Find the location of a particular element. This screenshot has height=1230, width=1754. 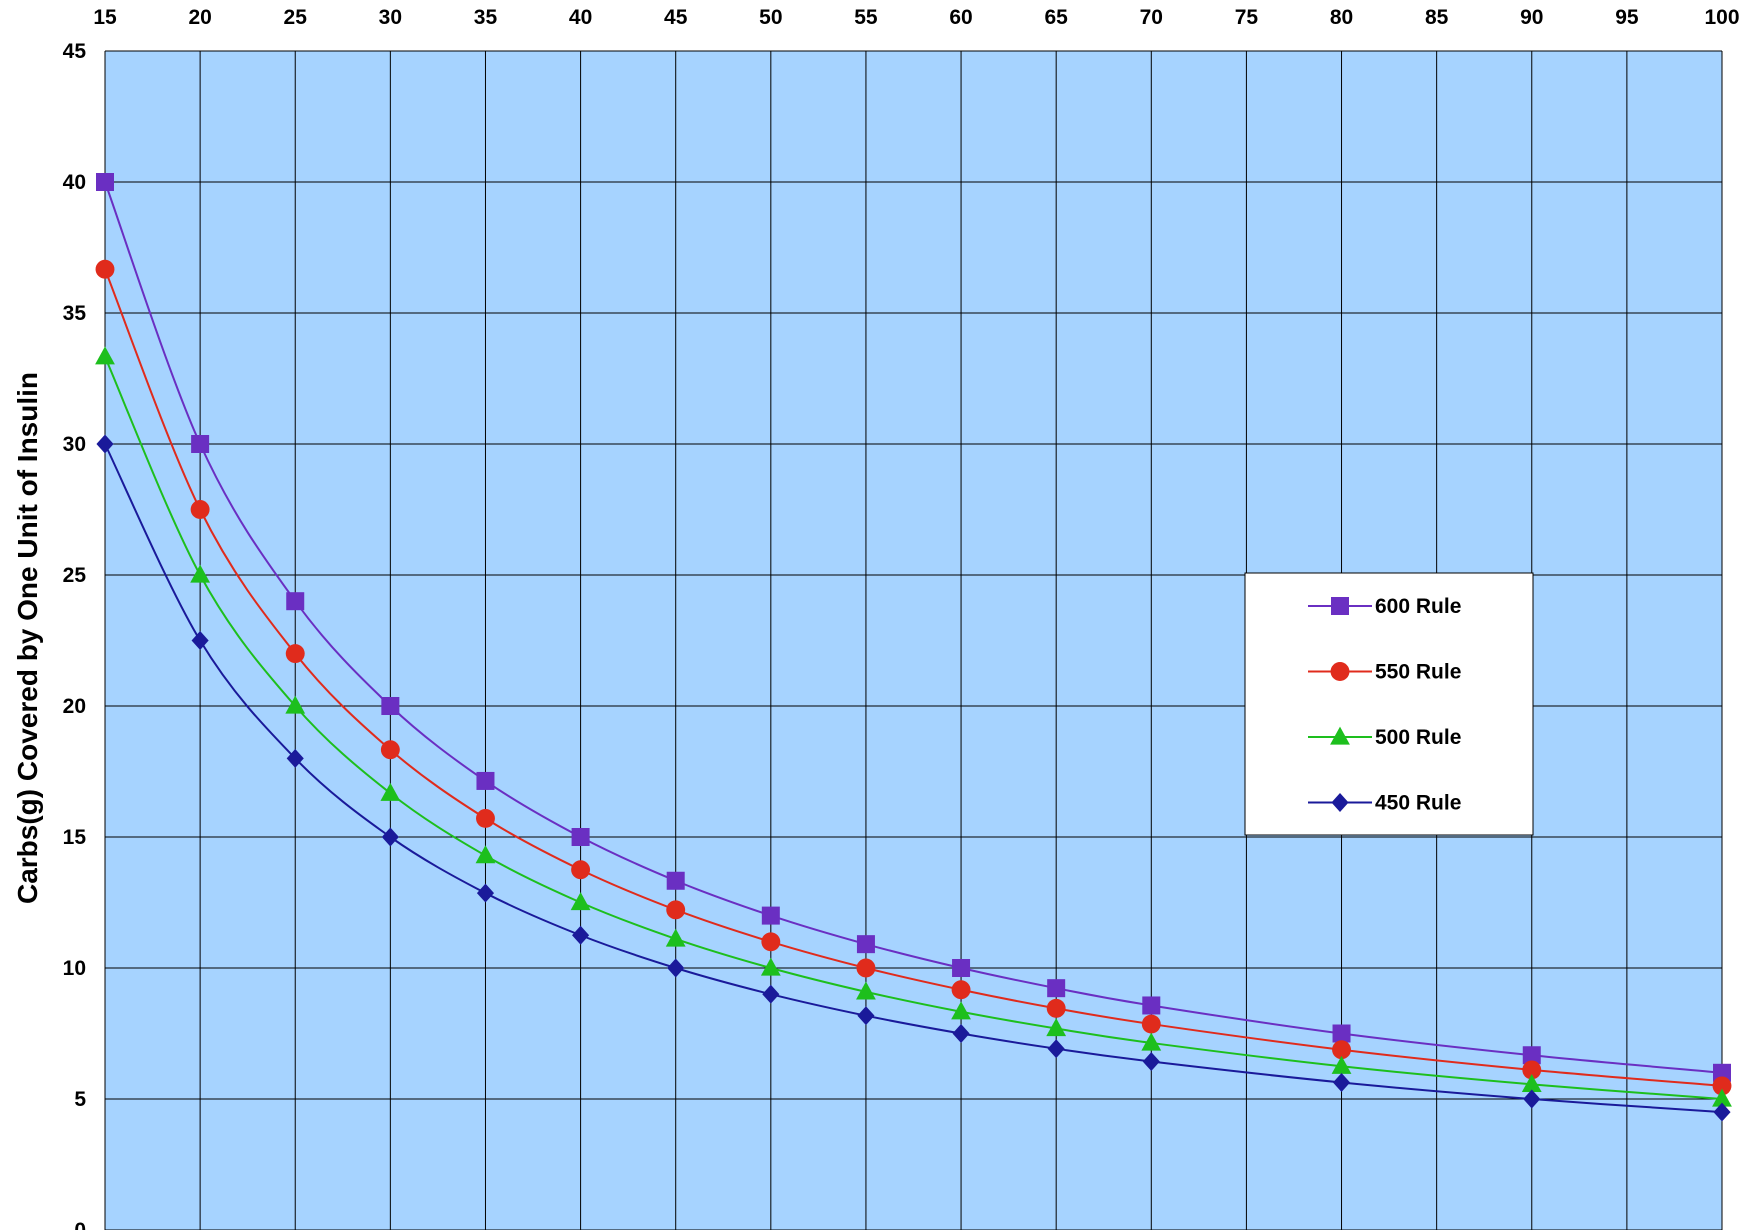

legend-marker-600-rule is located at coordinates (1340, 606).